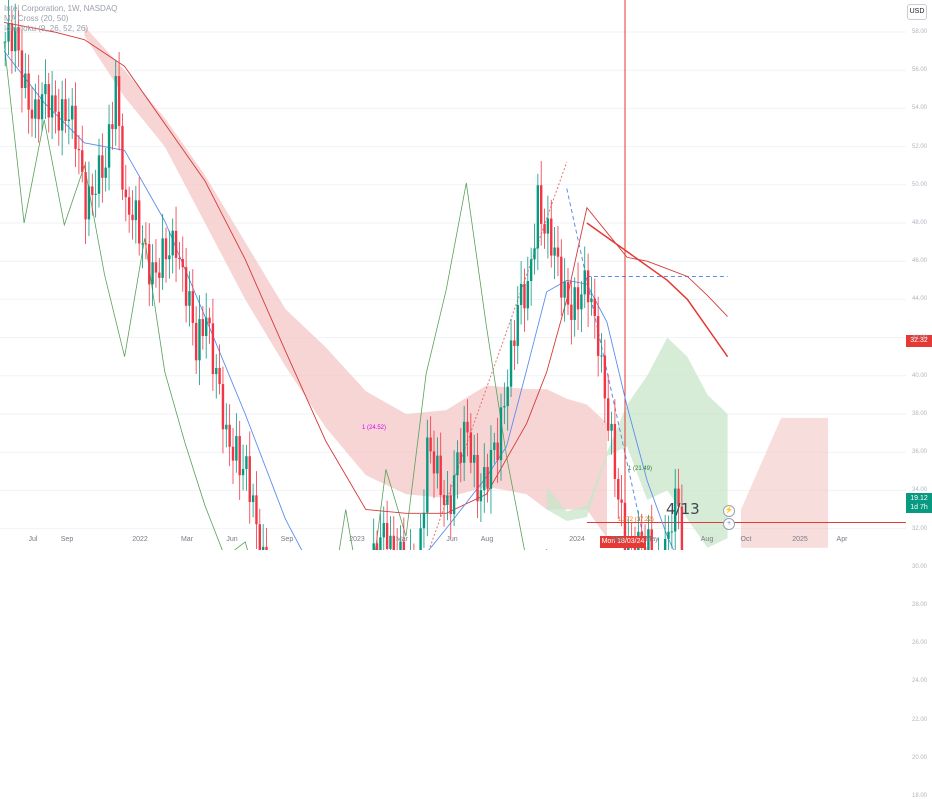 The image size is (932, 799). What do you see at coordinates (487, 539) in the screenshot?
I see `time-tick-label: Aug` at bounding box center [487, 539].